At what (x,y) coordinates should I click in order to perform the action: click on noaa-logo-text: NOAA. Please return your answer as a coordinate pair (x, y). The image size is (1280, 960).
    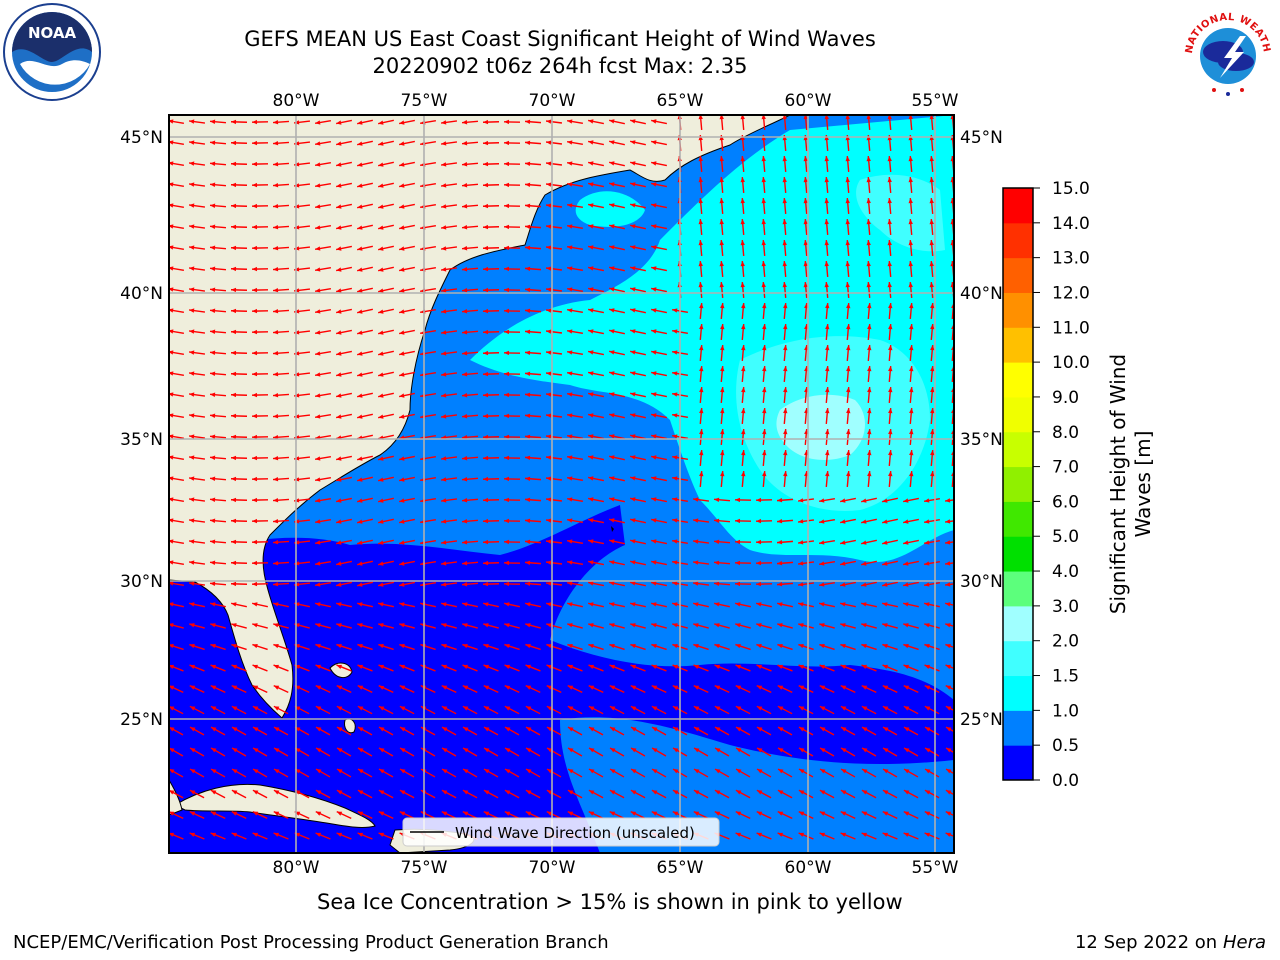
    Looking at the image, I should click on (52, 33).